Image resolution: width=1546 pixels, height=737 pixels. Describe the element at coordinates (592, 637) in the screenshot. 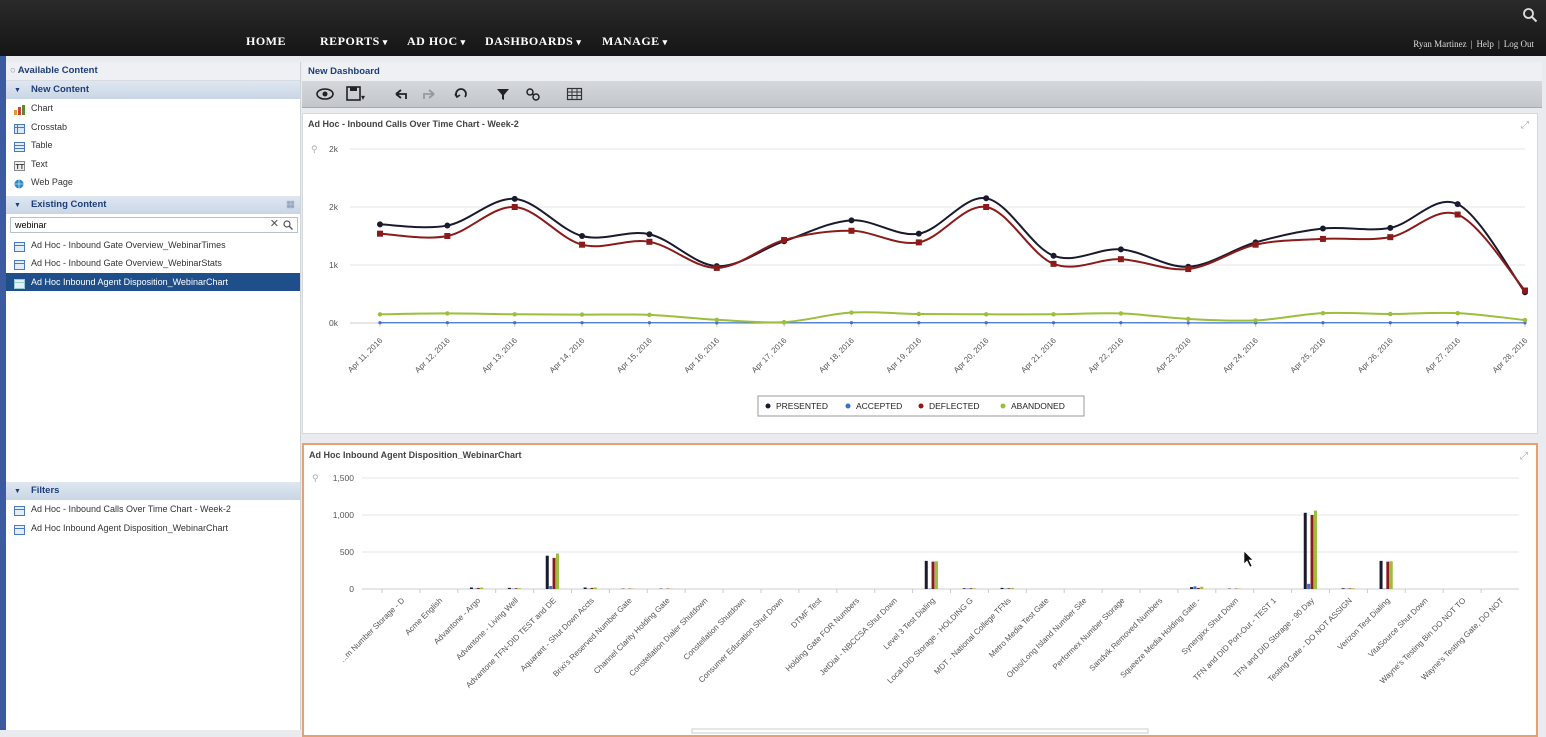

I see `x-tick-label: Brixi's Reserved Number Gate` at that location.